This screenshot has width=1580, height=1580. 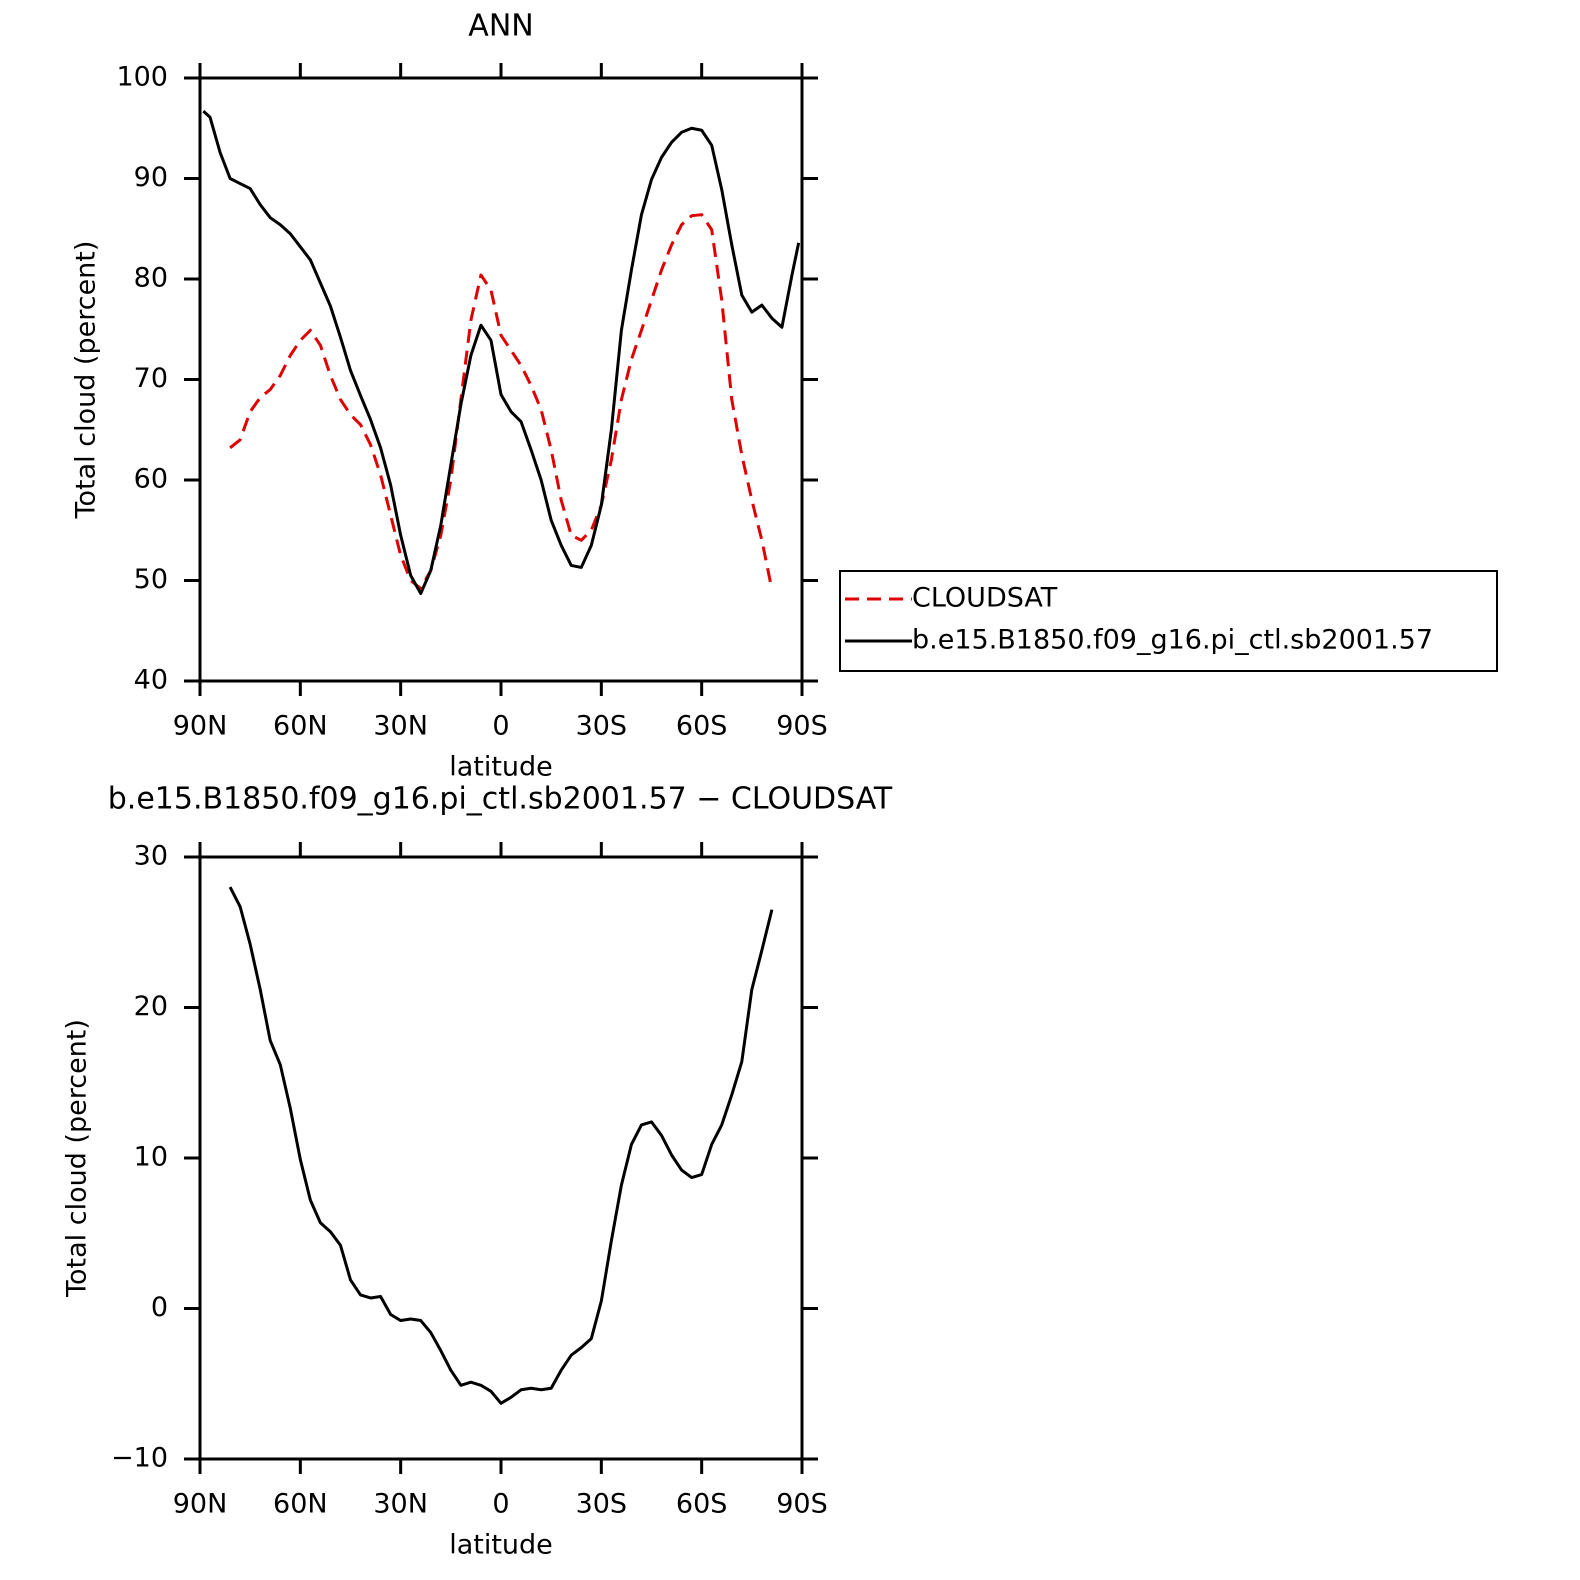 I want to click on legend-label: b.e15.B1850.f09_g16.pi_ctl.sb2001.57, so click(x=1172, y=640).